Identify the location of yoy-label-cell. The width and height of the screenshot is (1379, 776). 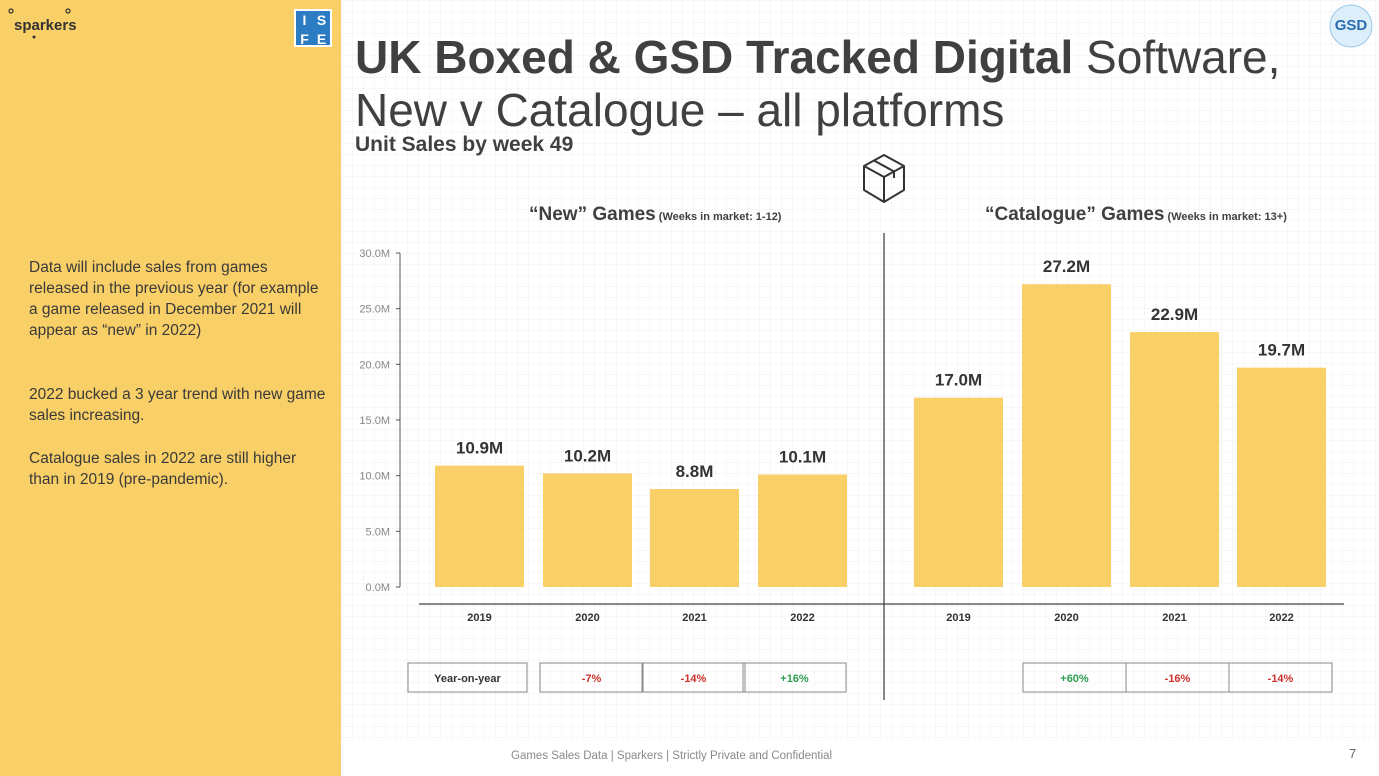
(467, 677).